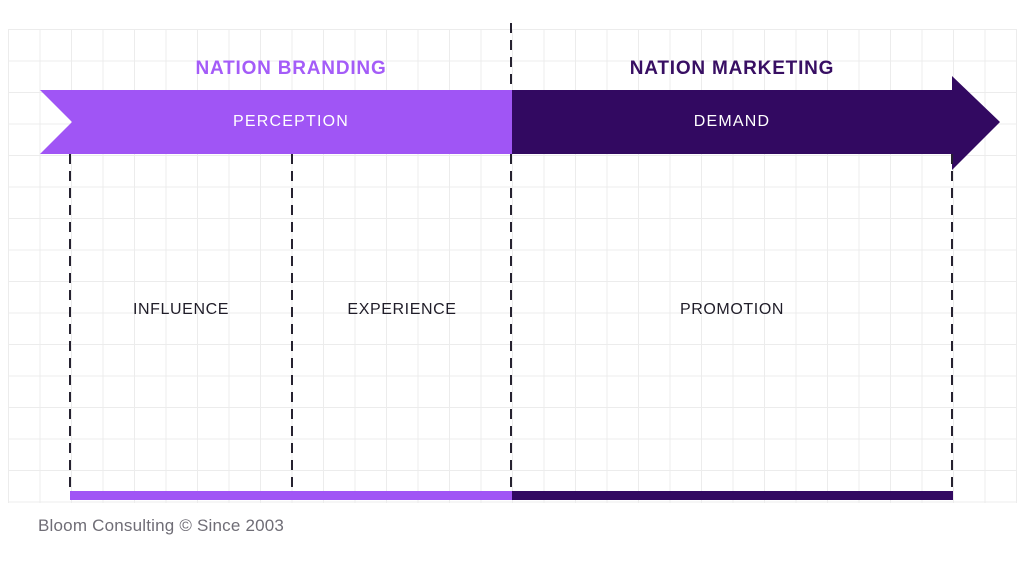  Describe the element at coordinates (291, 495) in the screenshot. I see `branding-bottom-bar` at that location.